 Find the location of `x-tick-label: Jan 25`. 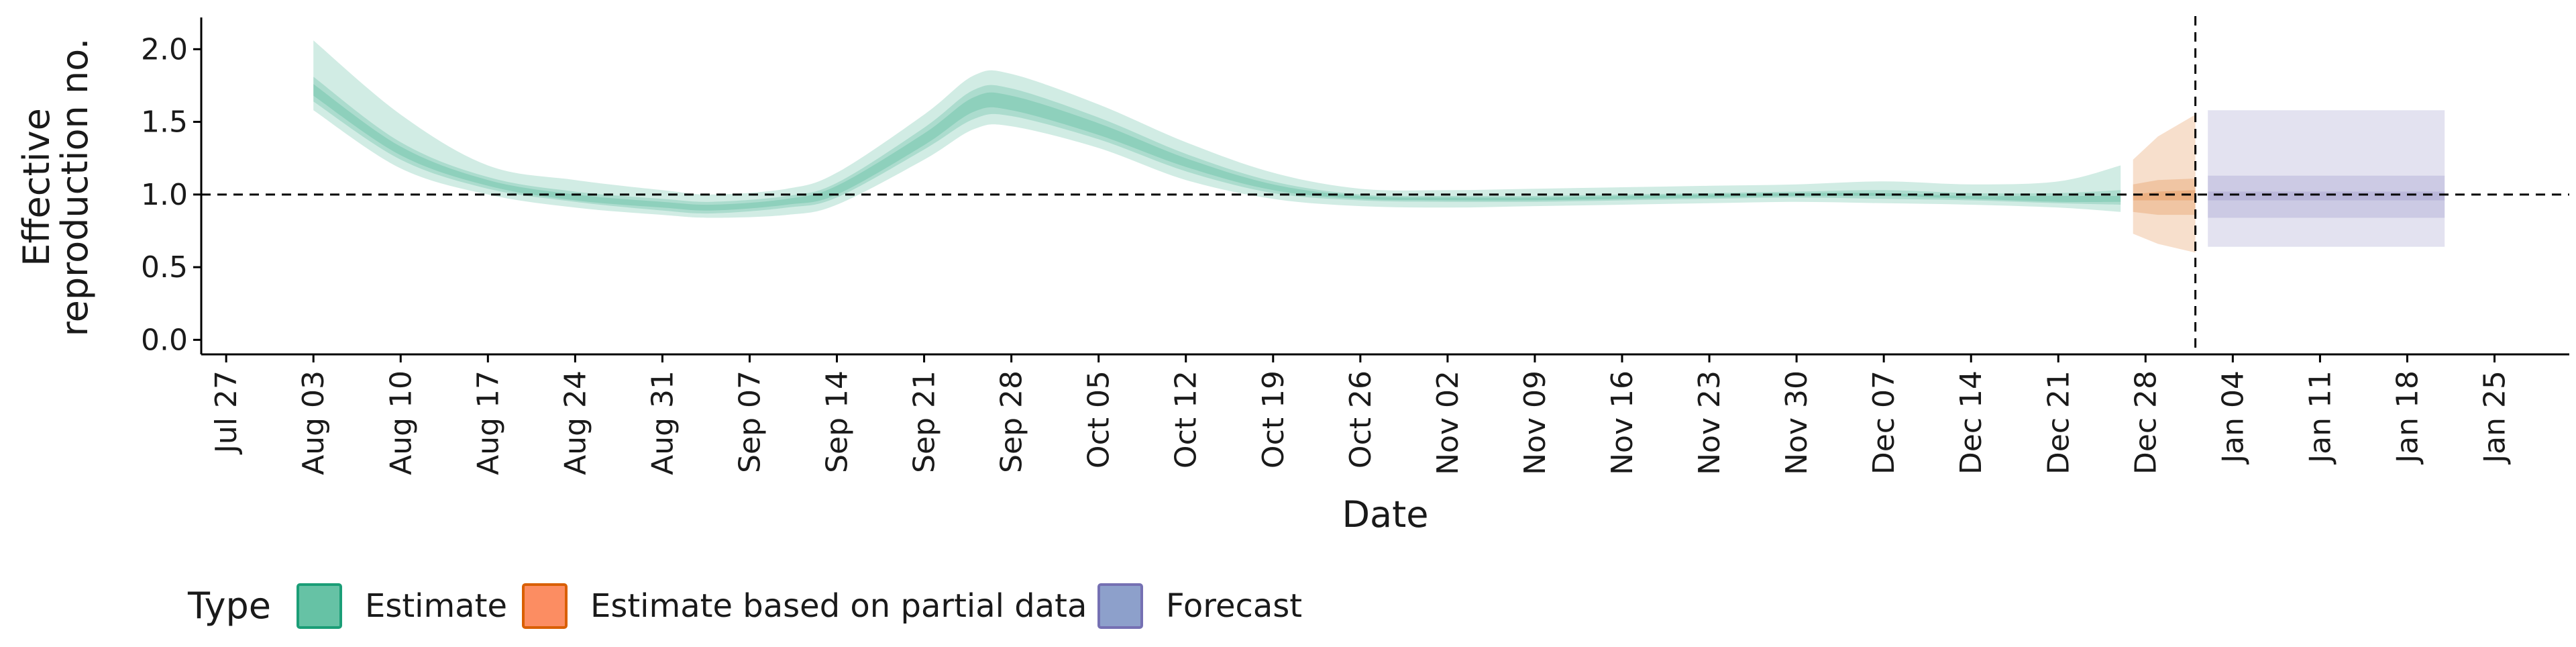

x-tick-label: Jan 25 is located at coordinates (2495, 417).